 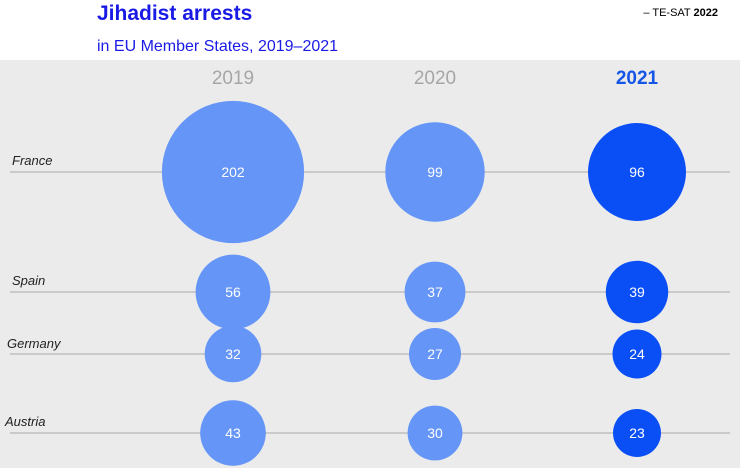 I want to click on country-label-germany: Germany, so click(x=34, y=343).